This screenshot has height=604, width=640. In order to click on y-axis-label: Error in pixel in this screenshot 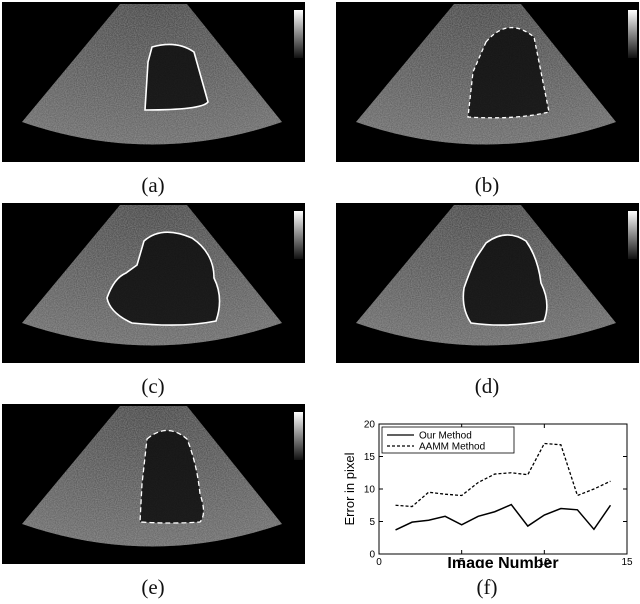, I will do `click(349, 488)`.